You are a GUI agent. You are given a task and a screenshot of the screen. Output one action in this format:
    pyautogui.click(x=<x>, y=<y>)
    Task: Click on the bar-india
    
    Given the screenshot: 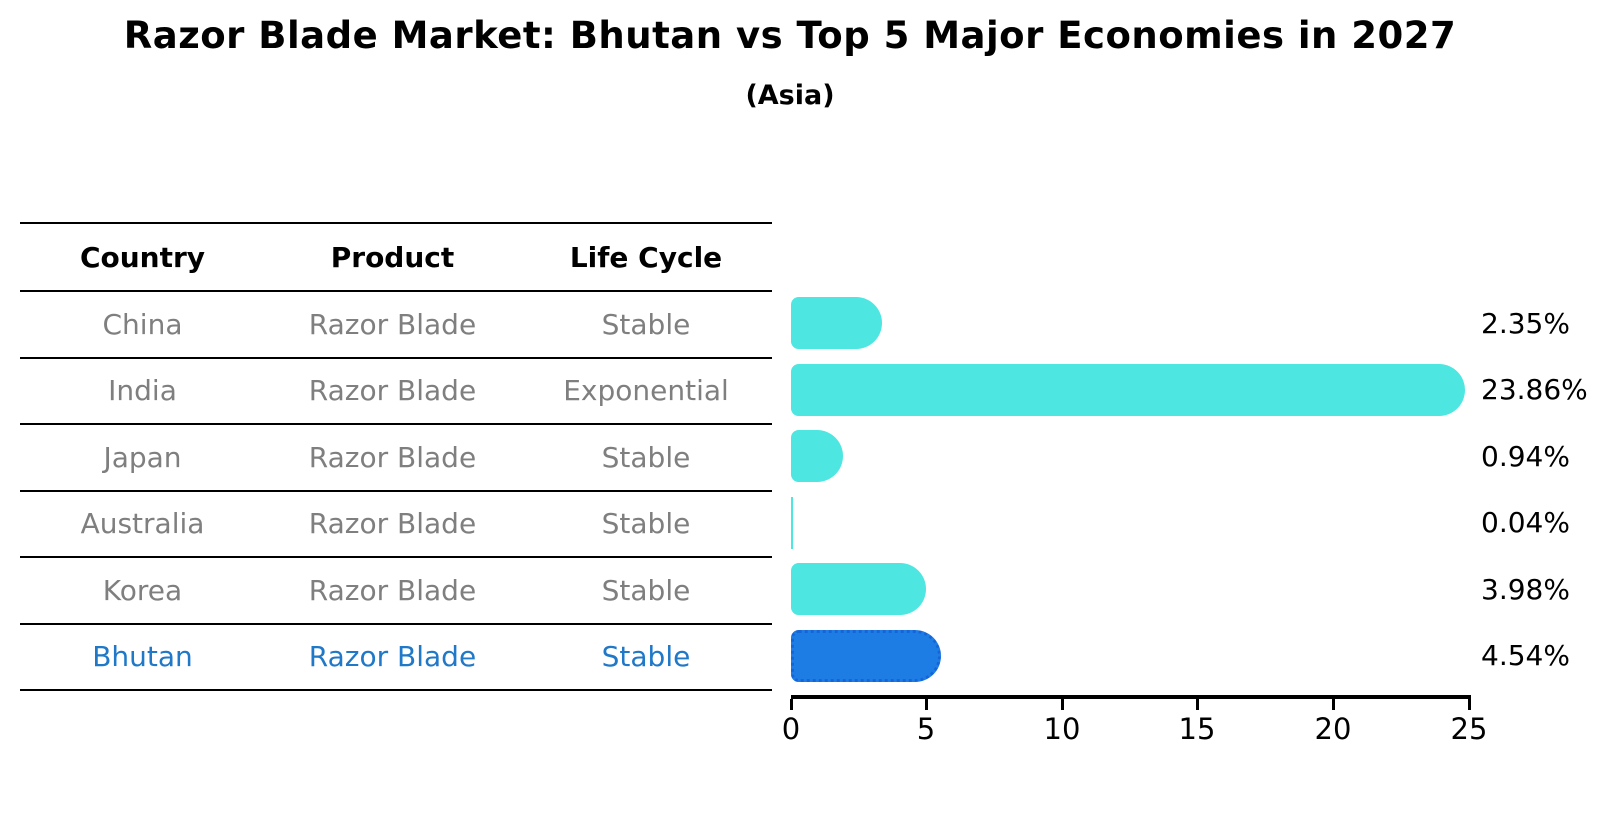 What is the action you would take?
    pyautogui.click(x=1128, y=389)
    